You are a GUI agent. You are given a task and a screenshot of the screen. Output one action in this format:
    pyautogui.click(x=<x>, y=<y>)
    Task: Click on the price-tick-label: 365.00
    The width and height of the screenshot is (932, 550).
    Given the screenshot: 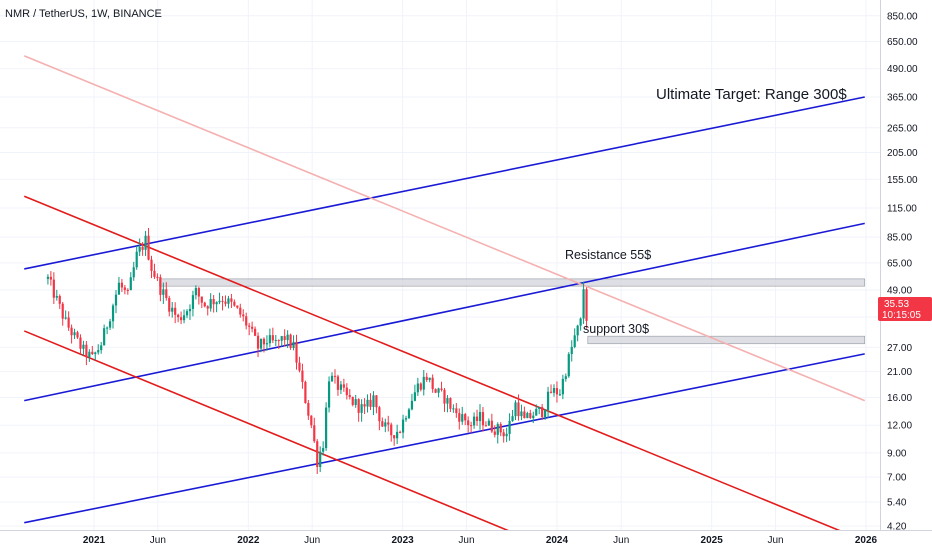 What is the action you would take?
    pyautogui.click(x=902, y=98)
    